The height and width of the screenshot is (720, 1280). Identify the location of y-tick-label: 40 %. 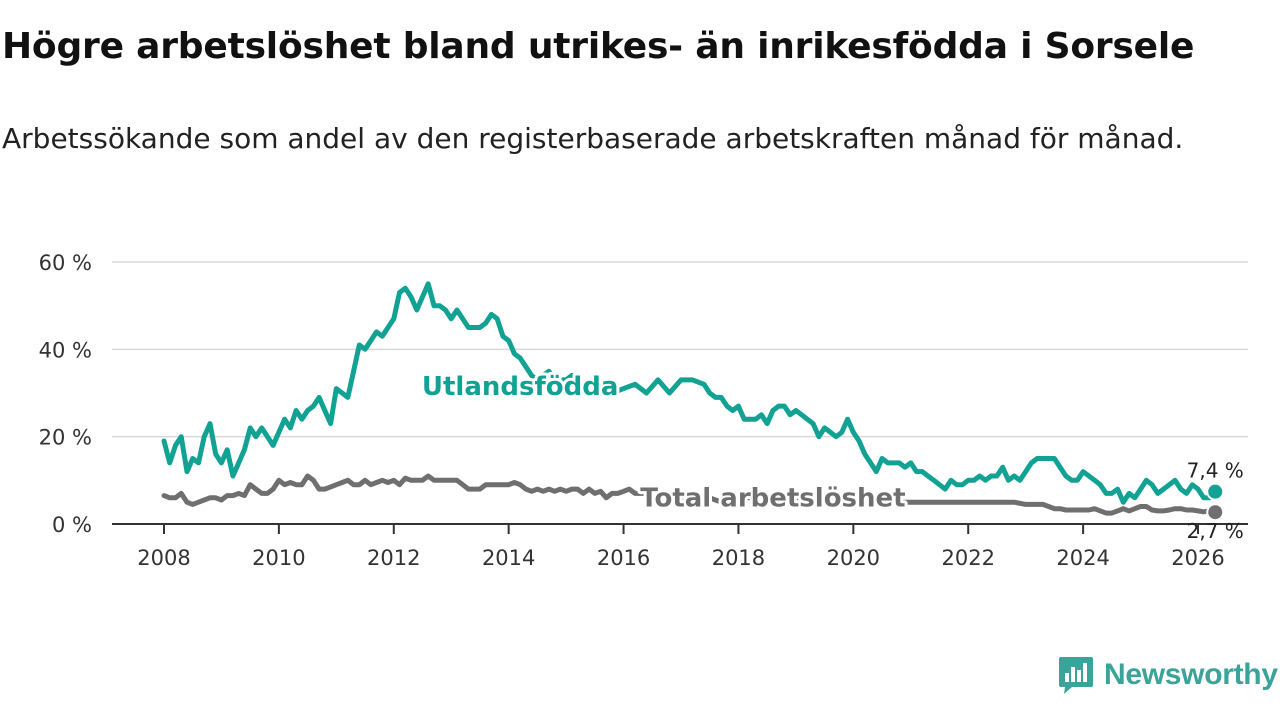
(65, 350).